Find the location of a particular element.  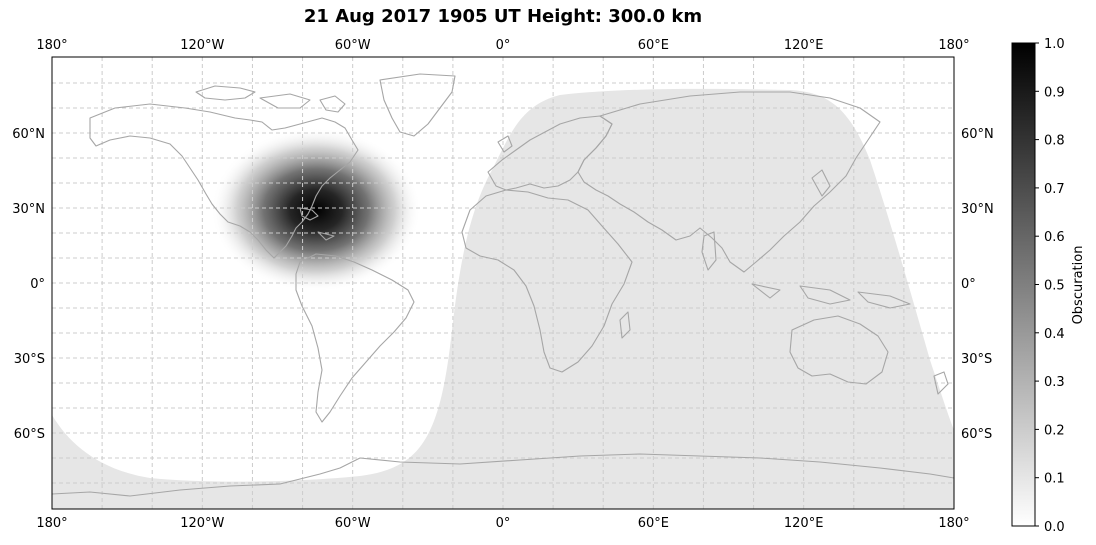

eclipse-obscuration is located at coordinates (316, 209).